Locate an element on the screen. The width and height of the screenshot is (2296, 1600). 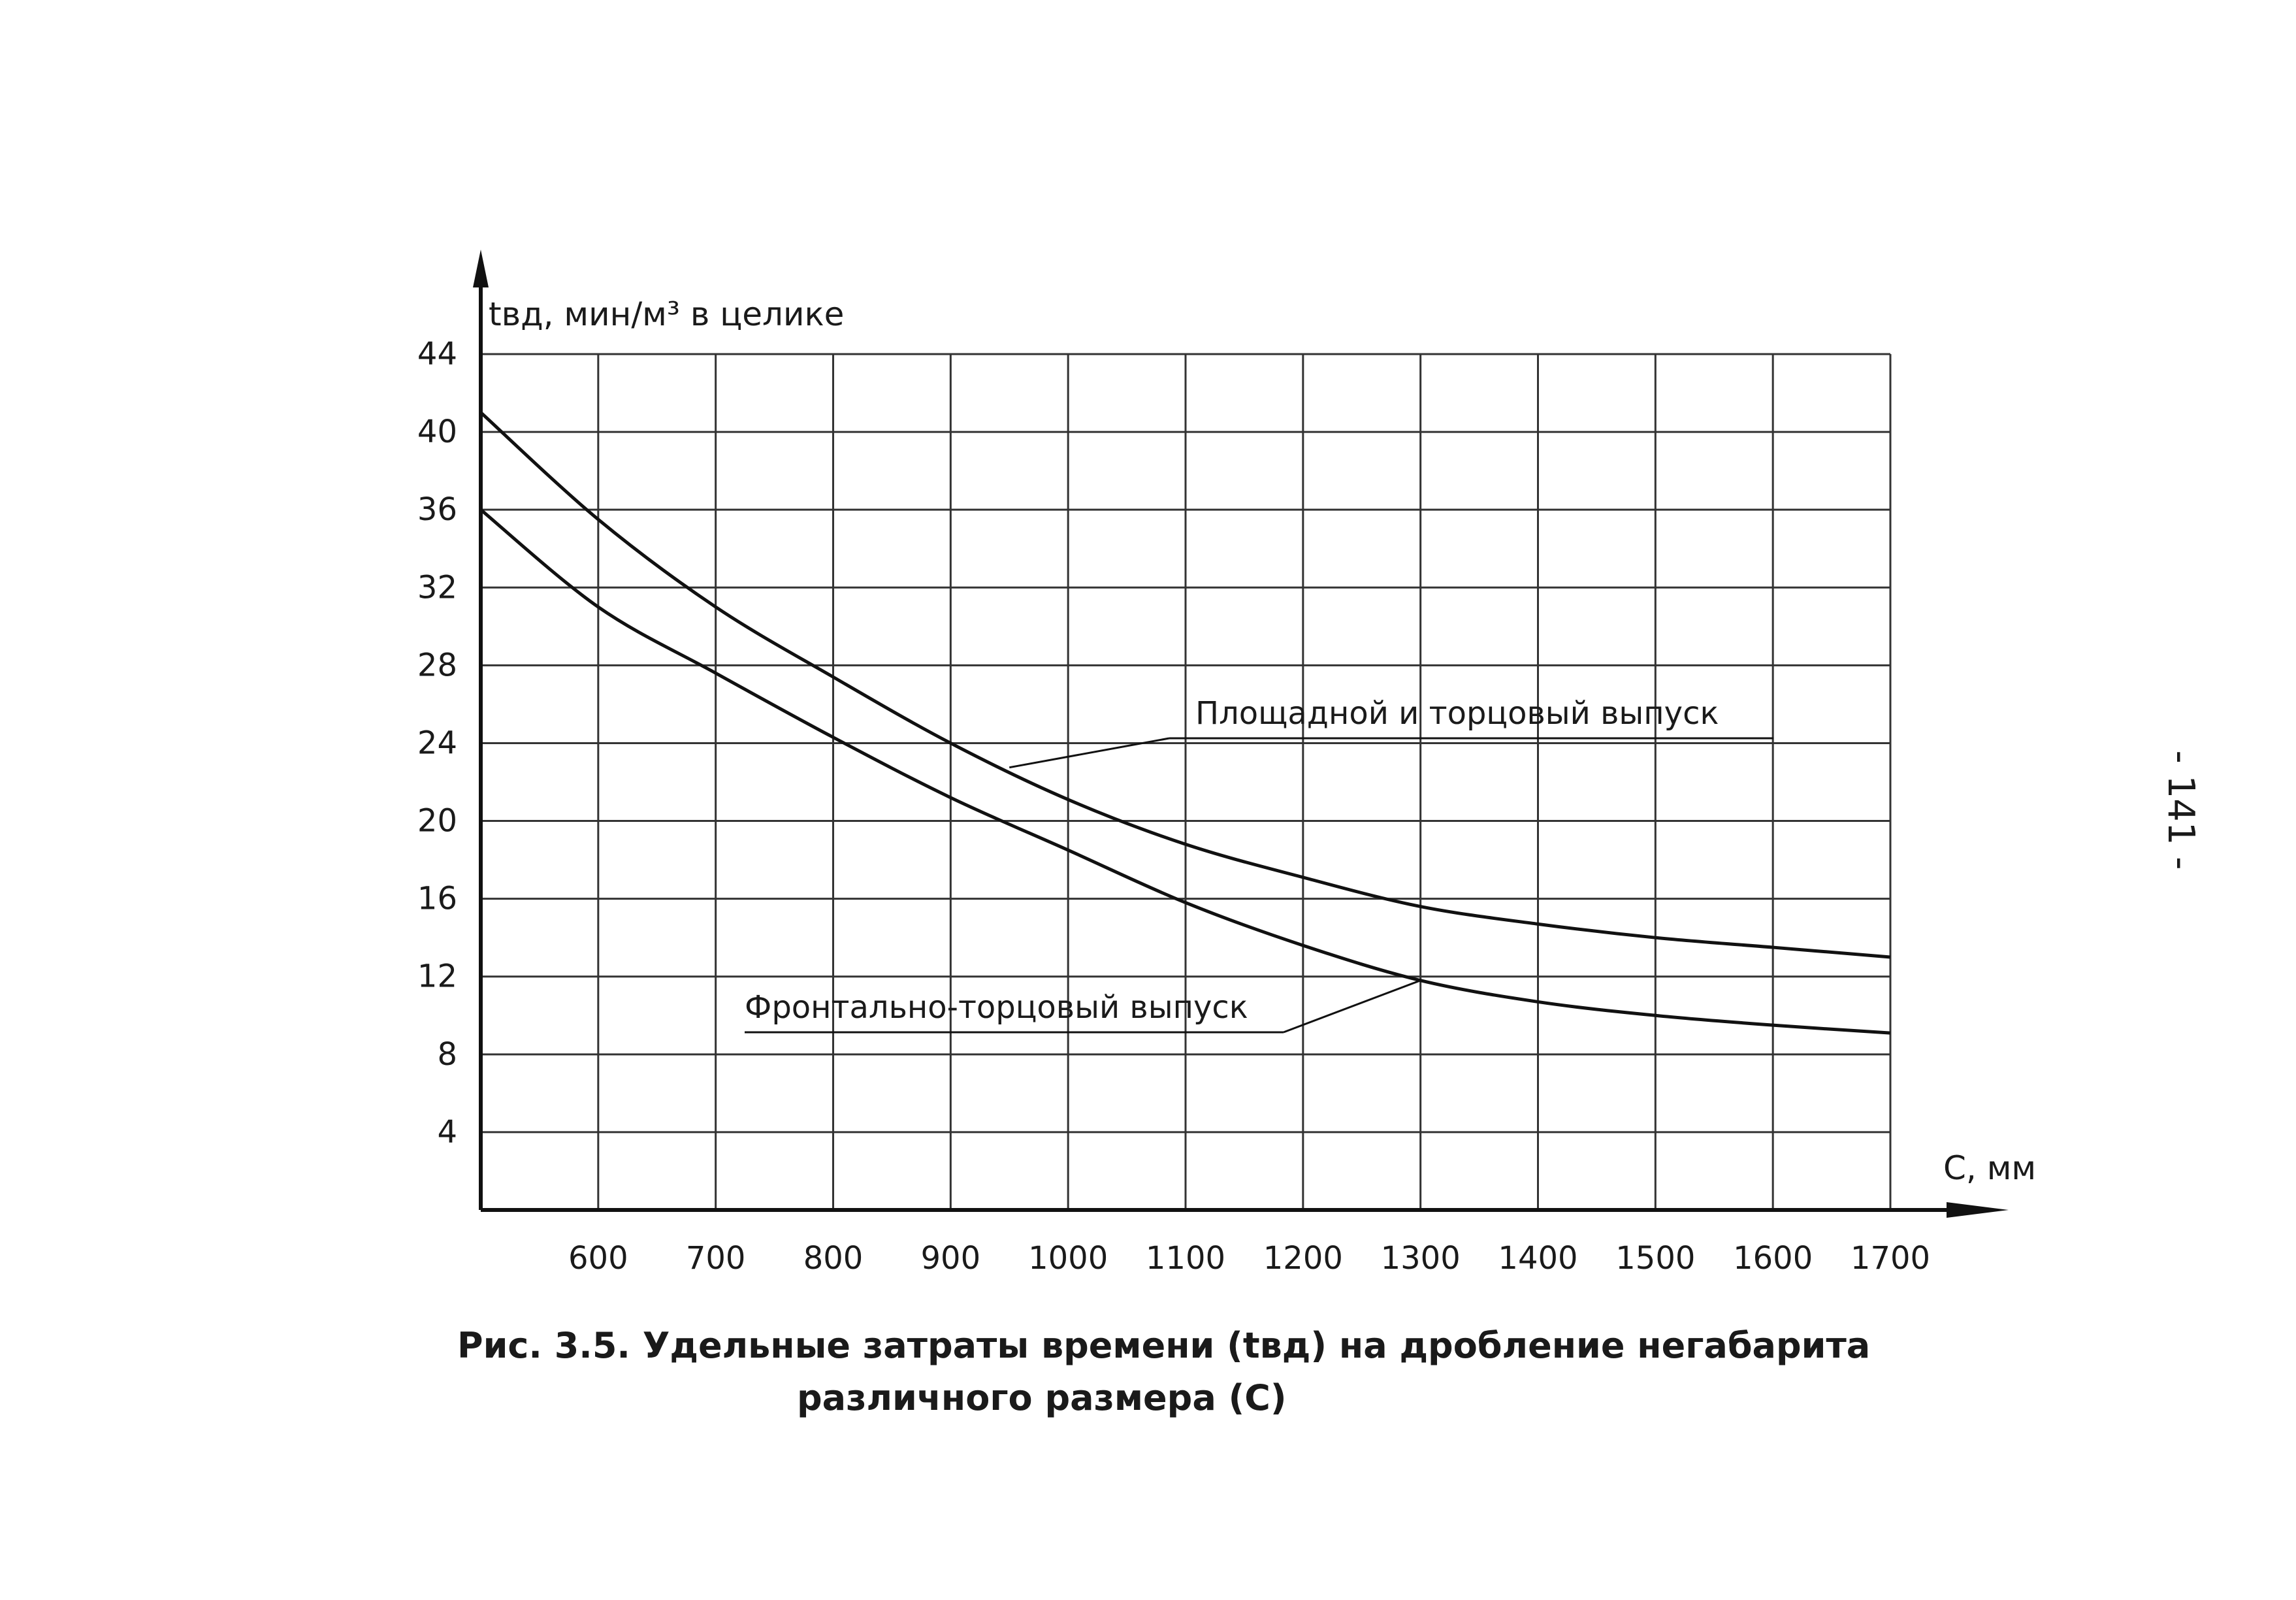
x-tick-label: 1600 is located at coordinates (1773, 1258).